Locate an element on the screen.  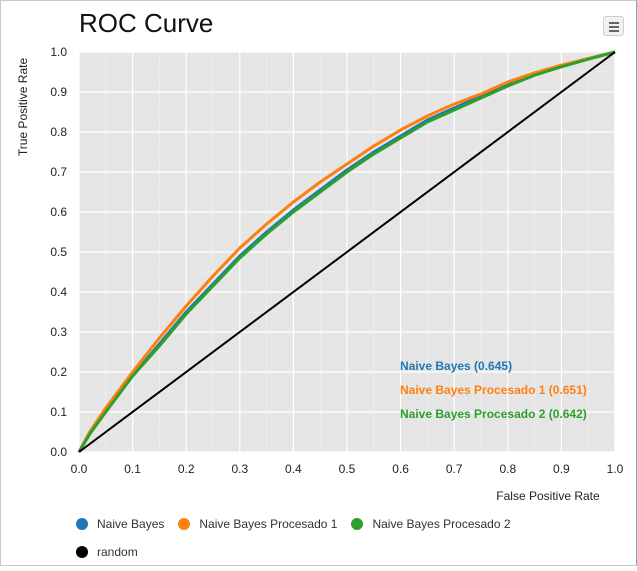
x-tick-label: 0.5 is located at coordinates (347, 469).